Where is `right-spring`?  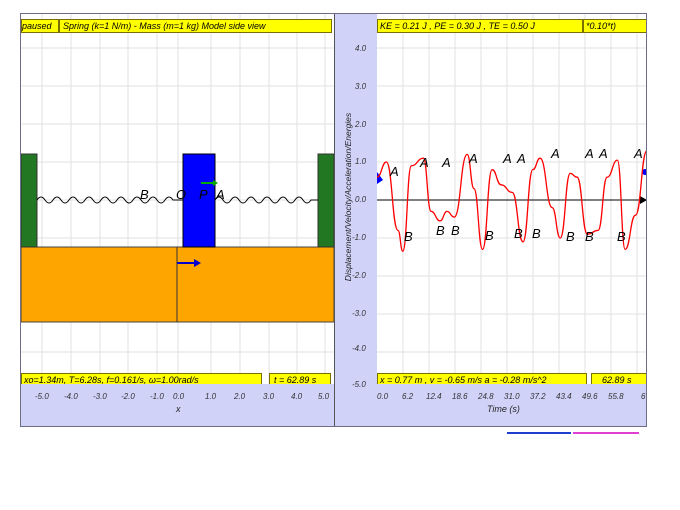
right-spring is located at coordinates (266, 200).